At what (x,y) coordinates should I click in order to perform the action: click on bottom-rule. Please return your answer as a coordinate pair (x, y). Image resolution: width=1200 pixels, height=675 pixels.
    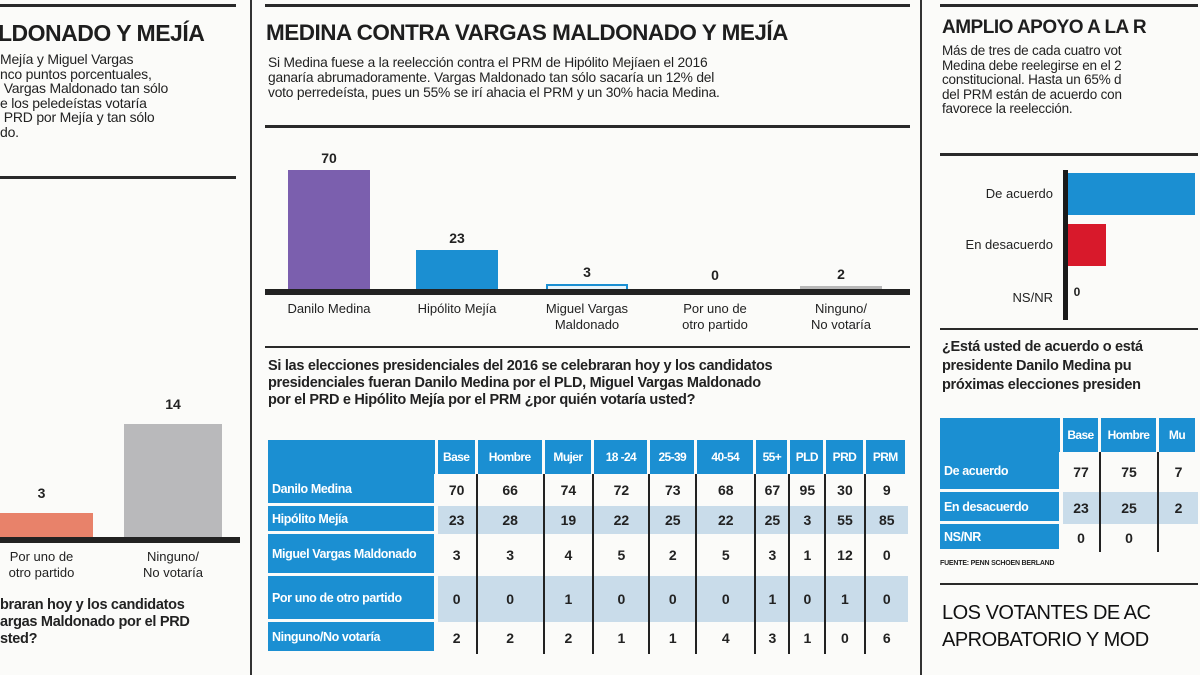
    Looking at the image, I should click on (1069, 584).